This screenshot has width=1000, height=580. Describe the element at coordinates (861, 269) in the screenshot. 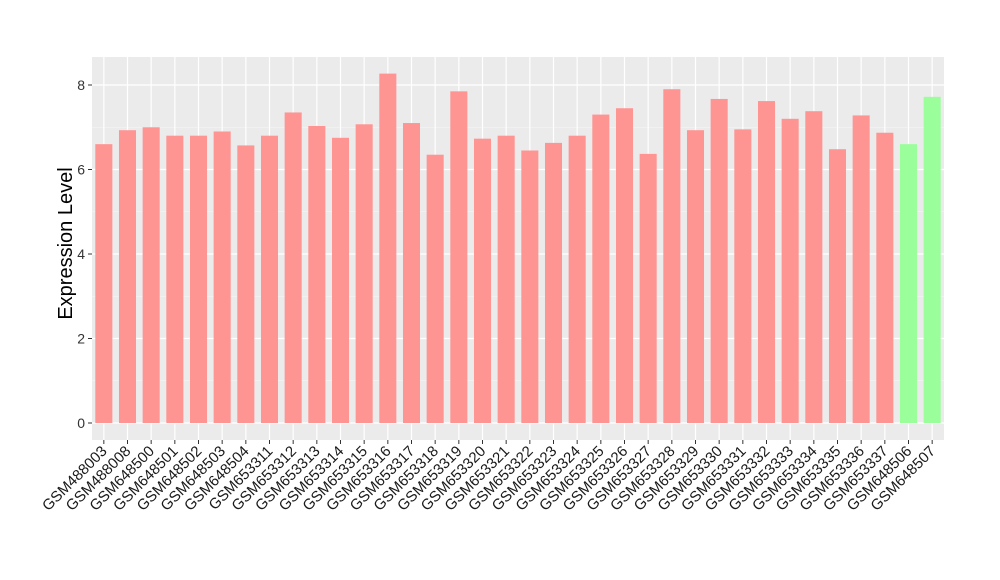

I see `bar-GSM653336` at that location.